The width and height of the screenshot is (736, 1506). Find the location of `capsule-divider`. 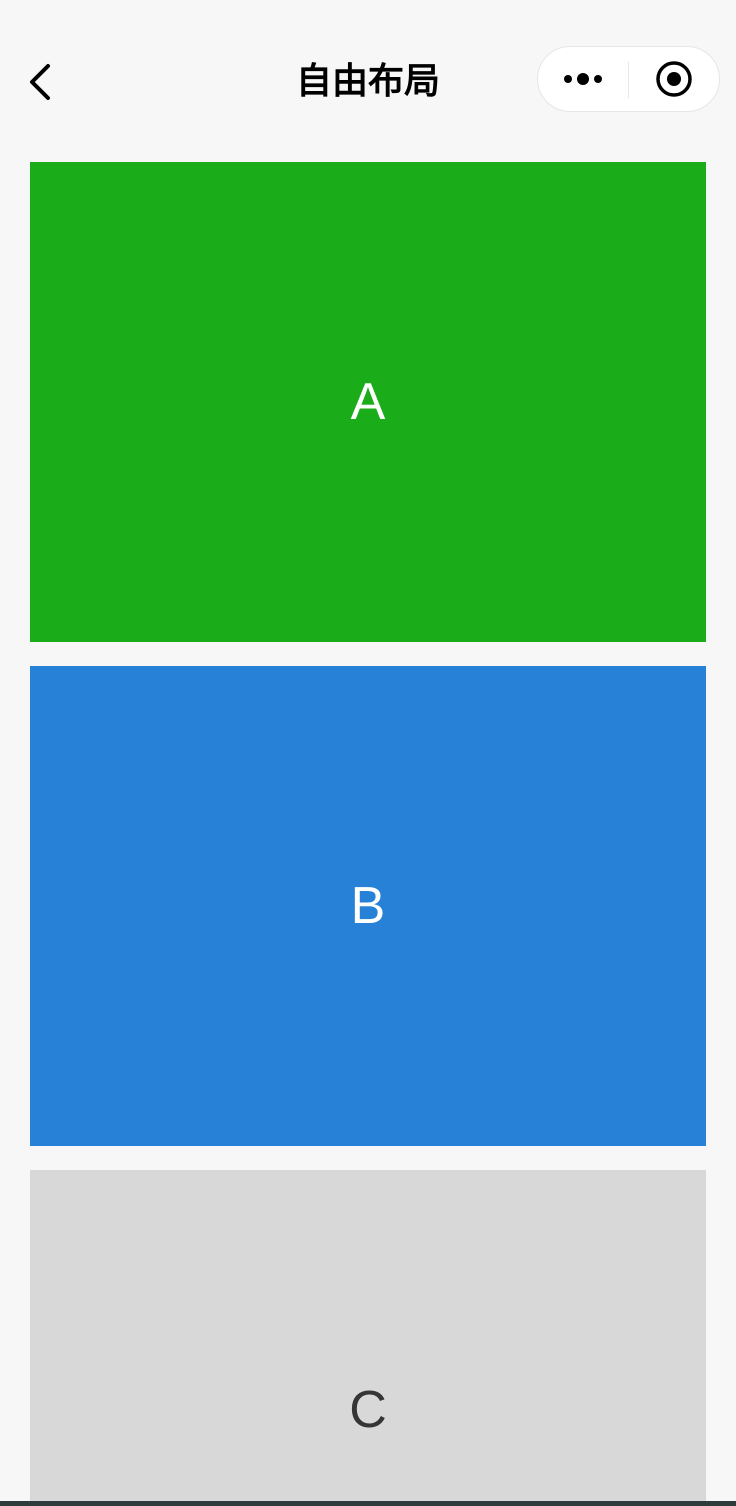

capsule-divider is located at coordinates (628, 80).